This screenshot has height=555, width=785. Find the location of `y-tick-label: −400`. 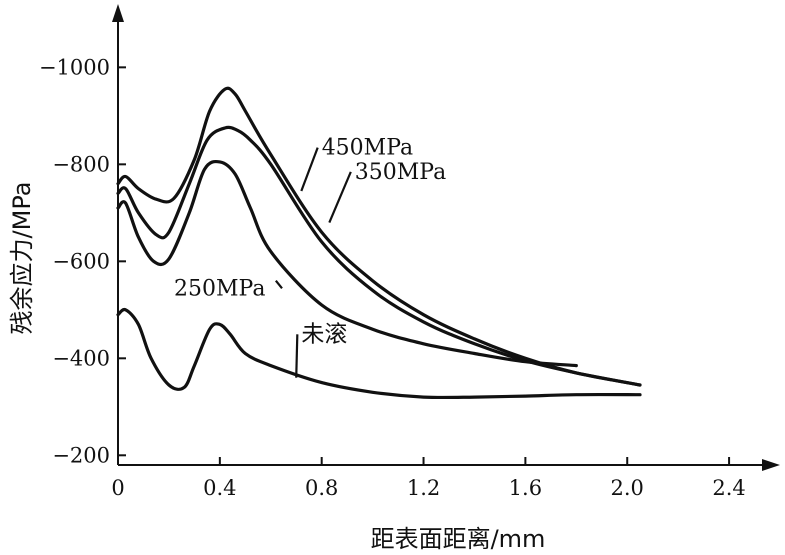

y-tick-label: −400 is located at coordinates (81, 358).